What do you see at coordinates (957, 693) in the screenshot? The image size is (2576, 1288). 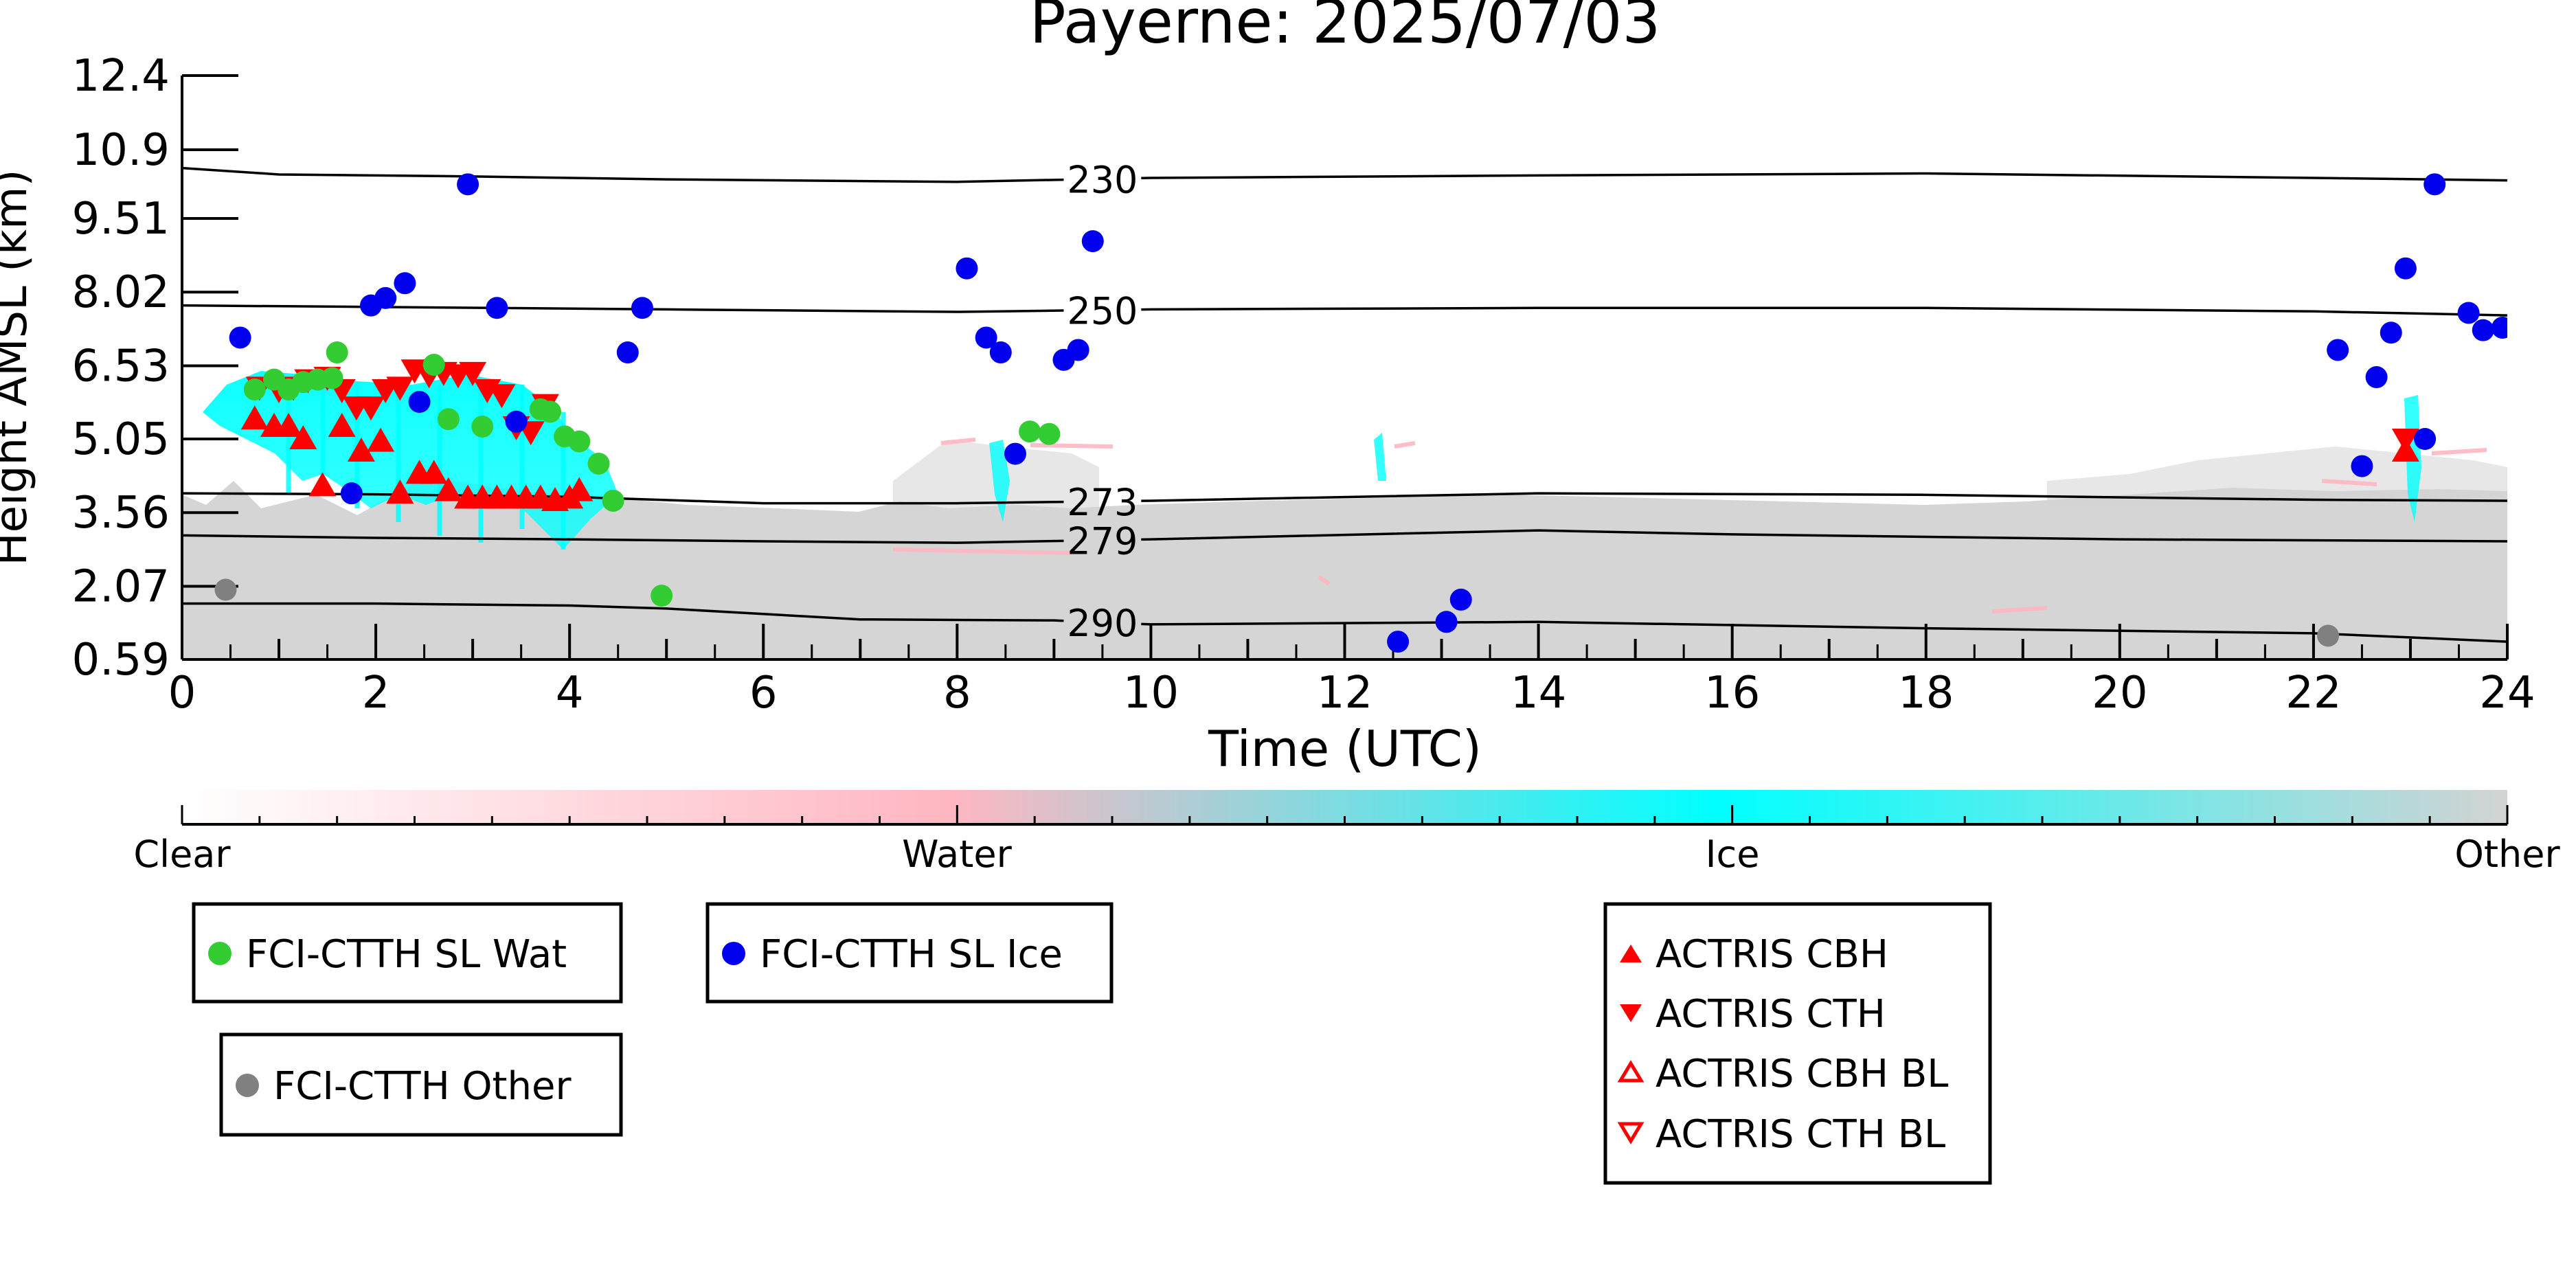 I see `x-tick-label: 8` at bounding box center [957, 693].